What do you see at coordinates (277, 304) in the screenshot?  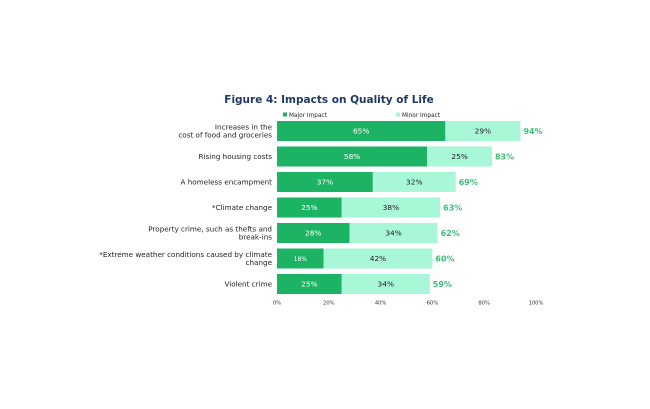 I see `x-tick-label: 0%` at bounding box center [277, 304].